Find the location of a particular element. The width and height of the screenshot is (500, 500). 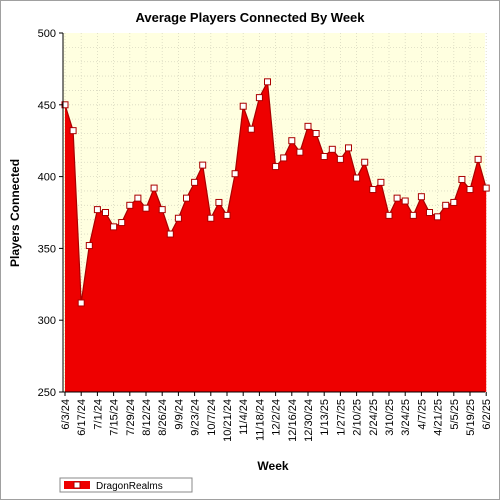

x-tick-label: 11/18/24 is located at coordinates (260, 420).